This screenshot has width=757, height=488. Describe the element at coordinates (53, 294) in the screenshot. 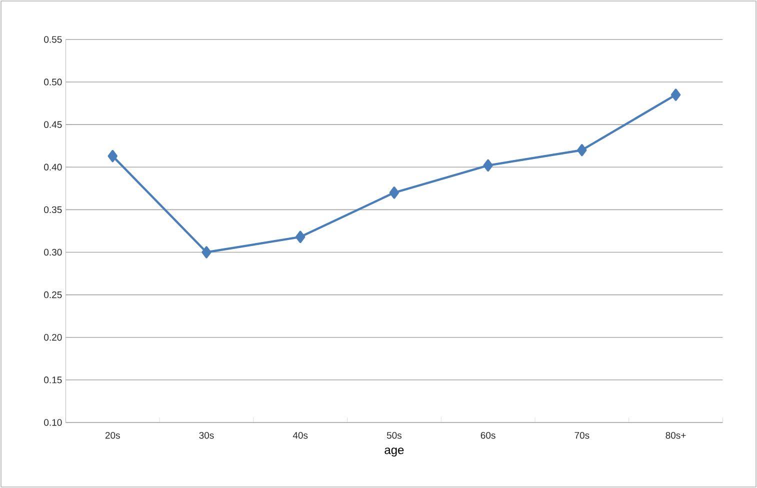

I see `y-tick-label: 0.25` at that location.